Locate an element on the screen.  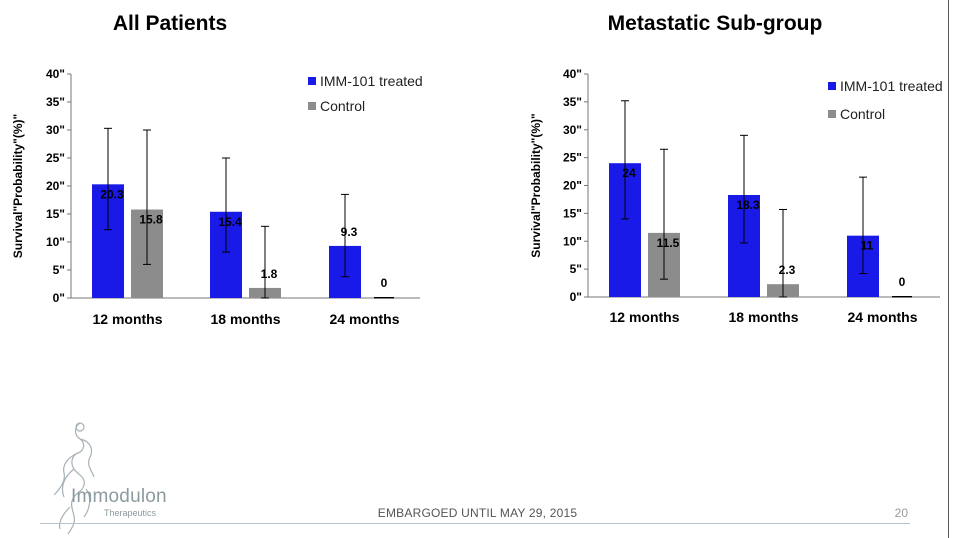
embargo-notice: EMBARGOED UNTIL MAY 29, 2015 is located at coordinates (477, 513).